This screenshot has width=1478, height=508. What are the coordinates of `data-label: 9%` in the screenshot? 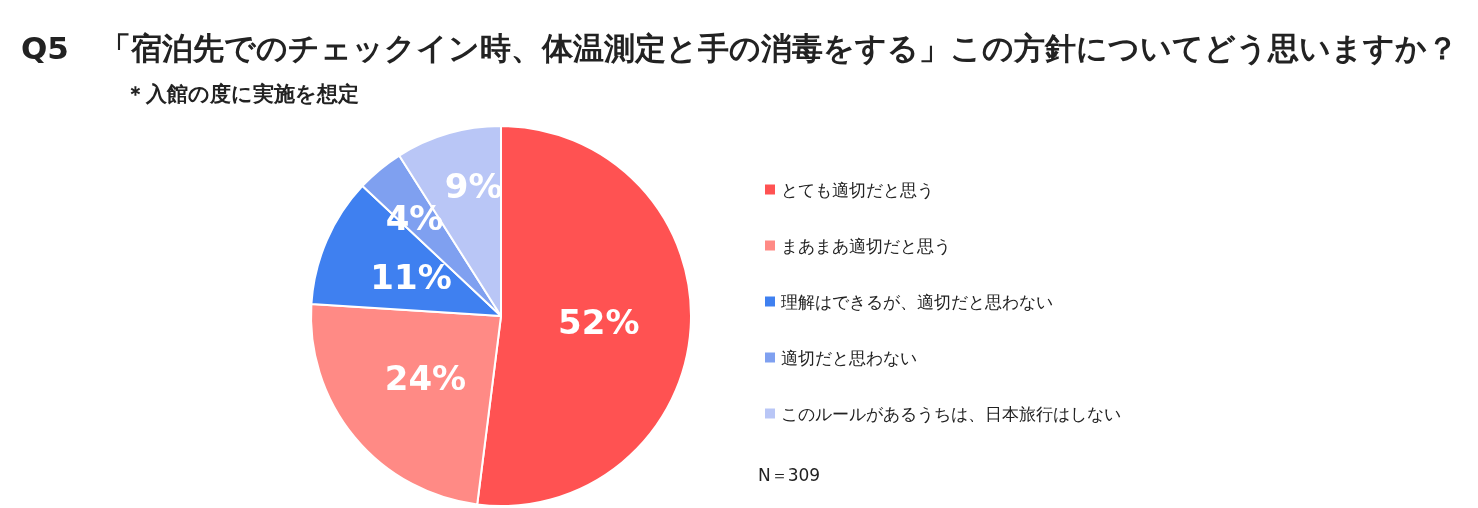 It's located at (473, 185).